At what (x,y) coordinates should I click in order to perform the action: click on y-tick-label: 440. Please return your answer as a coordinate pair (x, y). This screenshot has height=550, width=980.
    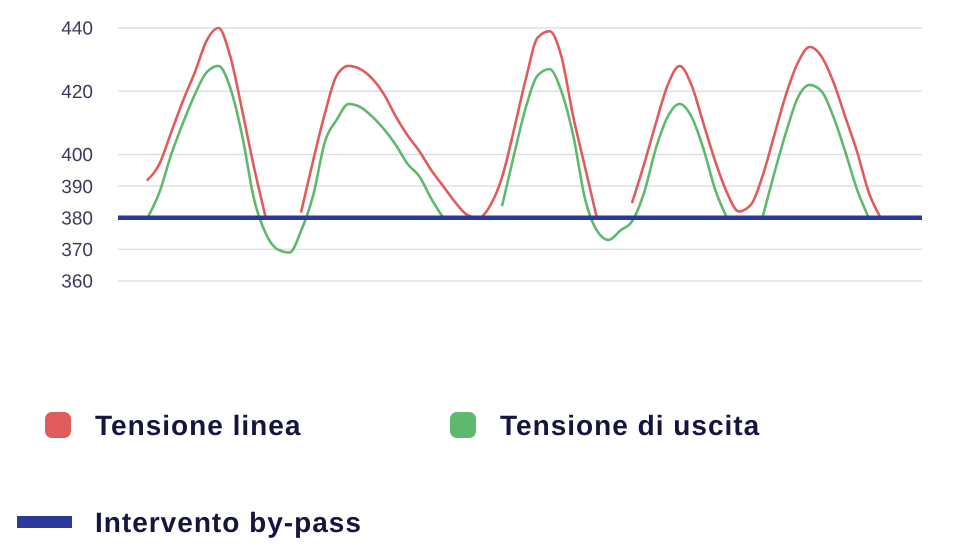
    Looking at the image, I should click on (77, 29).